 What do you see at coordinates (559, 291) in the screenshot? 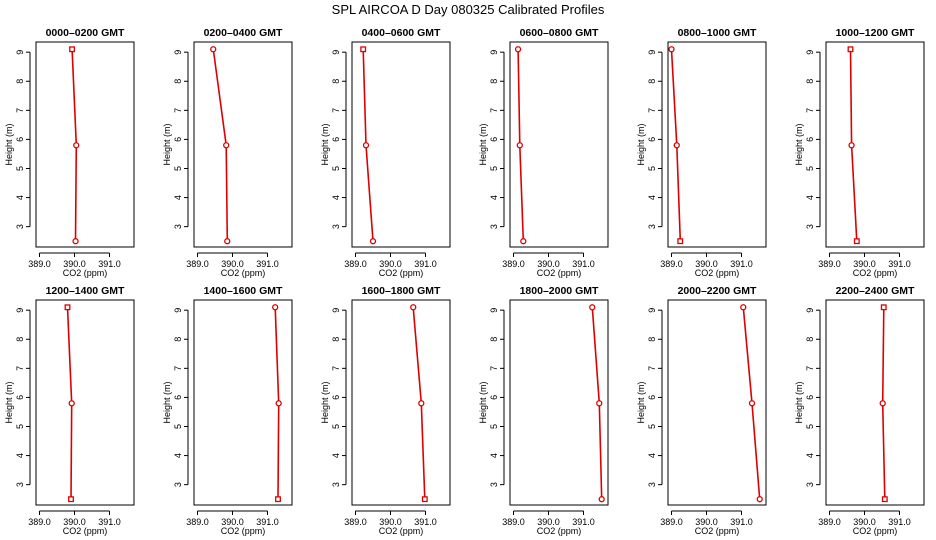
I see `panel-title: 1800–2000 GMT` at bounding box center [559, 291].